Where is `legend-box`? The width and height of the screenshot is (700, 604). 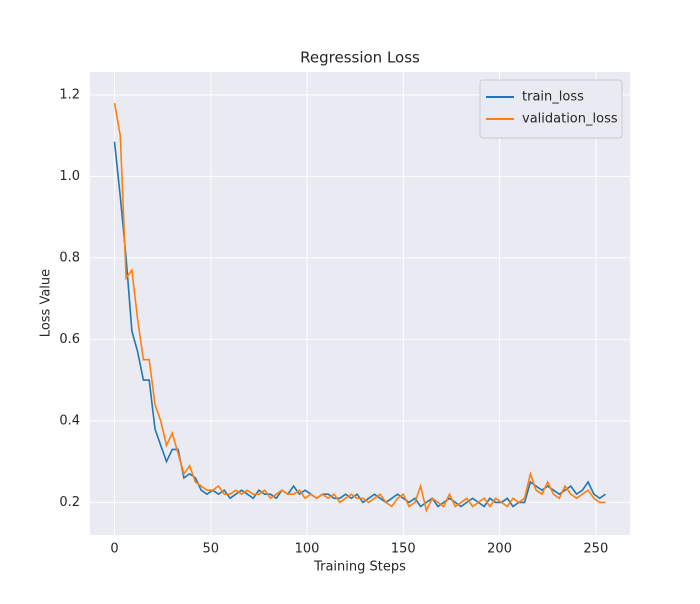
legend-box is located at coordinates (551, 109).